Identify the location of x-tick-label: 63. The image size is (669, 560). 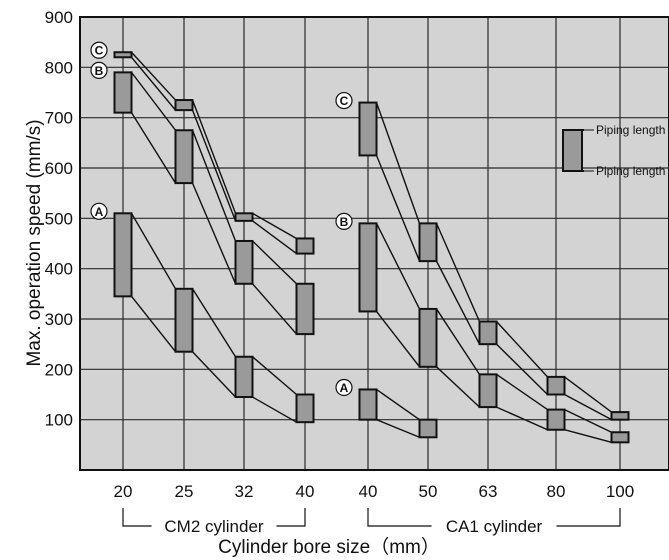
(488, 491).